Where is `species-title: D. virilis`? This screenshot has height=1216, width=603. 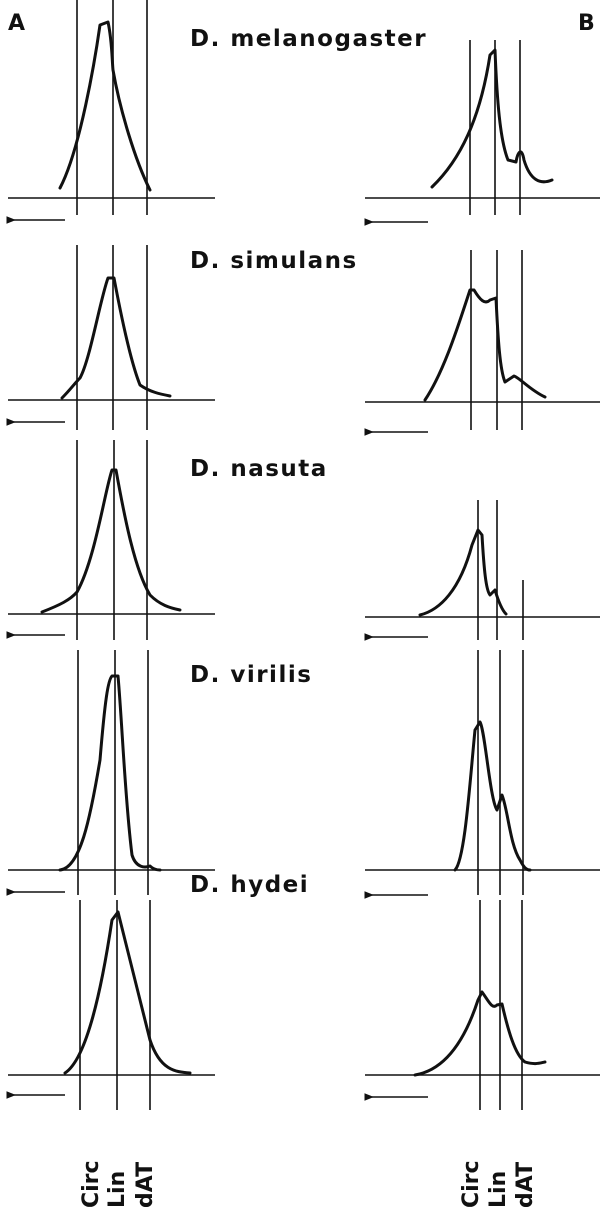
species-title: D. virilis is located at coordinates (251, 675).